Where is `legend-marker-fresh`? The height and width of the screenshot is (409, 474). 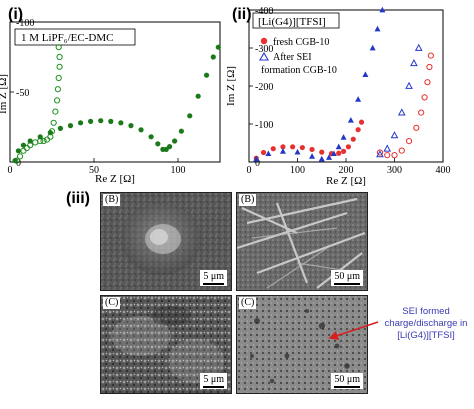
legend-marker-fresh is located at coordinates (264, 41).